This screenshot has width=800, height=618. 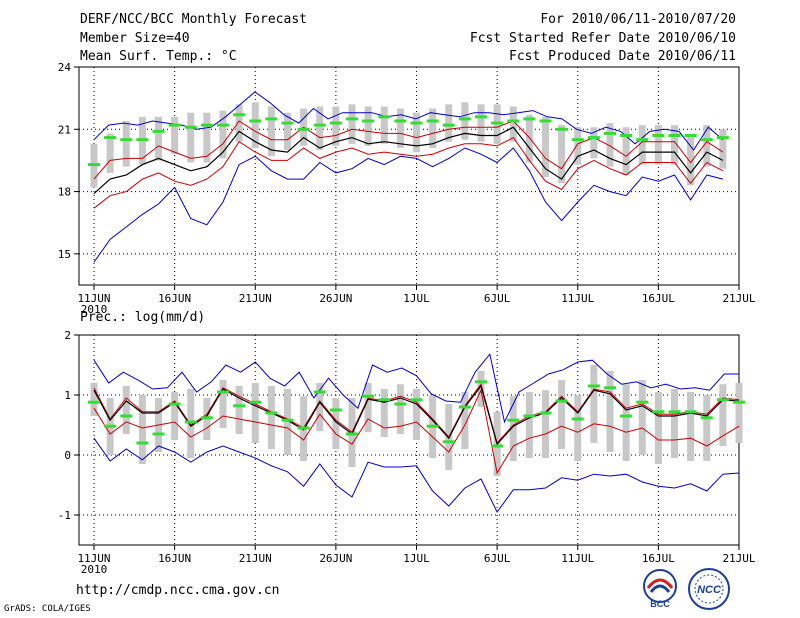 What do you see at coordinates (416, 415) in the screenshot?
I see `prec-mean-line` at bounding box center [416, 415].